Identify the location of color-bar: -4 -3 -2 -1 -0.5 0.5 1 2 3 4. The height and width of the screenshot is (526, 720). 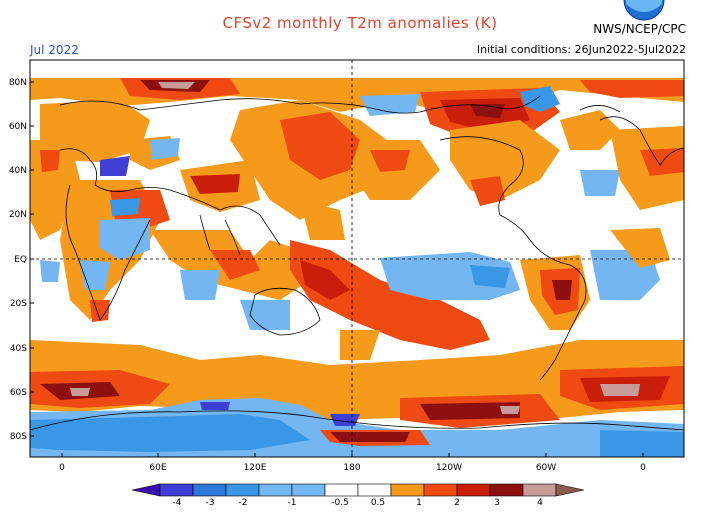
(358, 495).